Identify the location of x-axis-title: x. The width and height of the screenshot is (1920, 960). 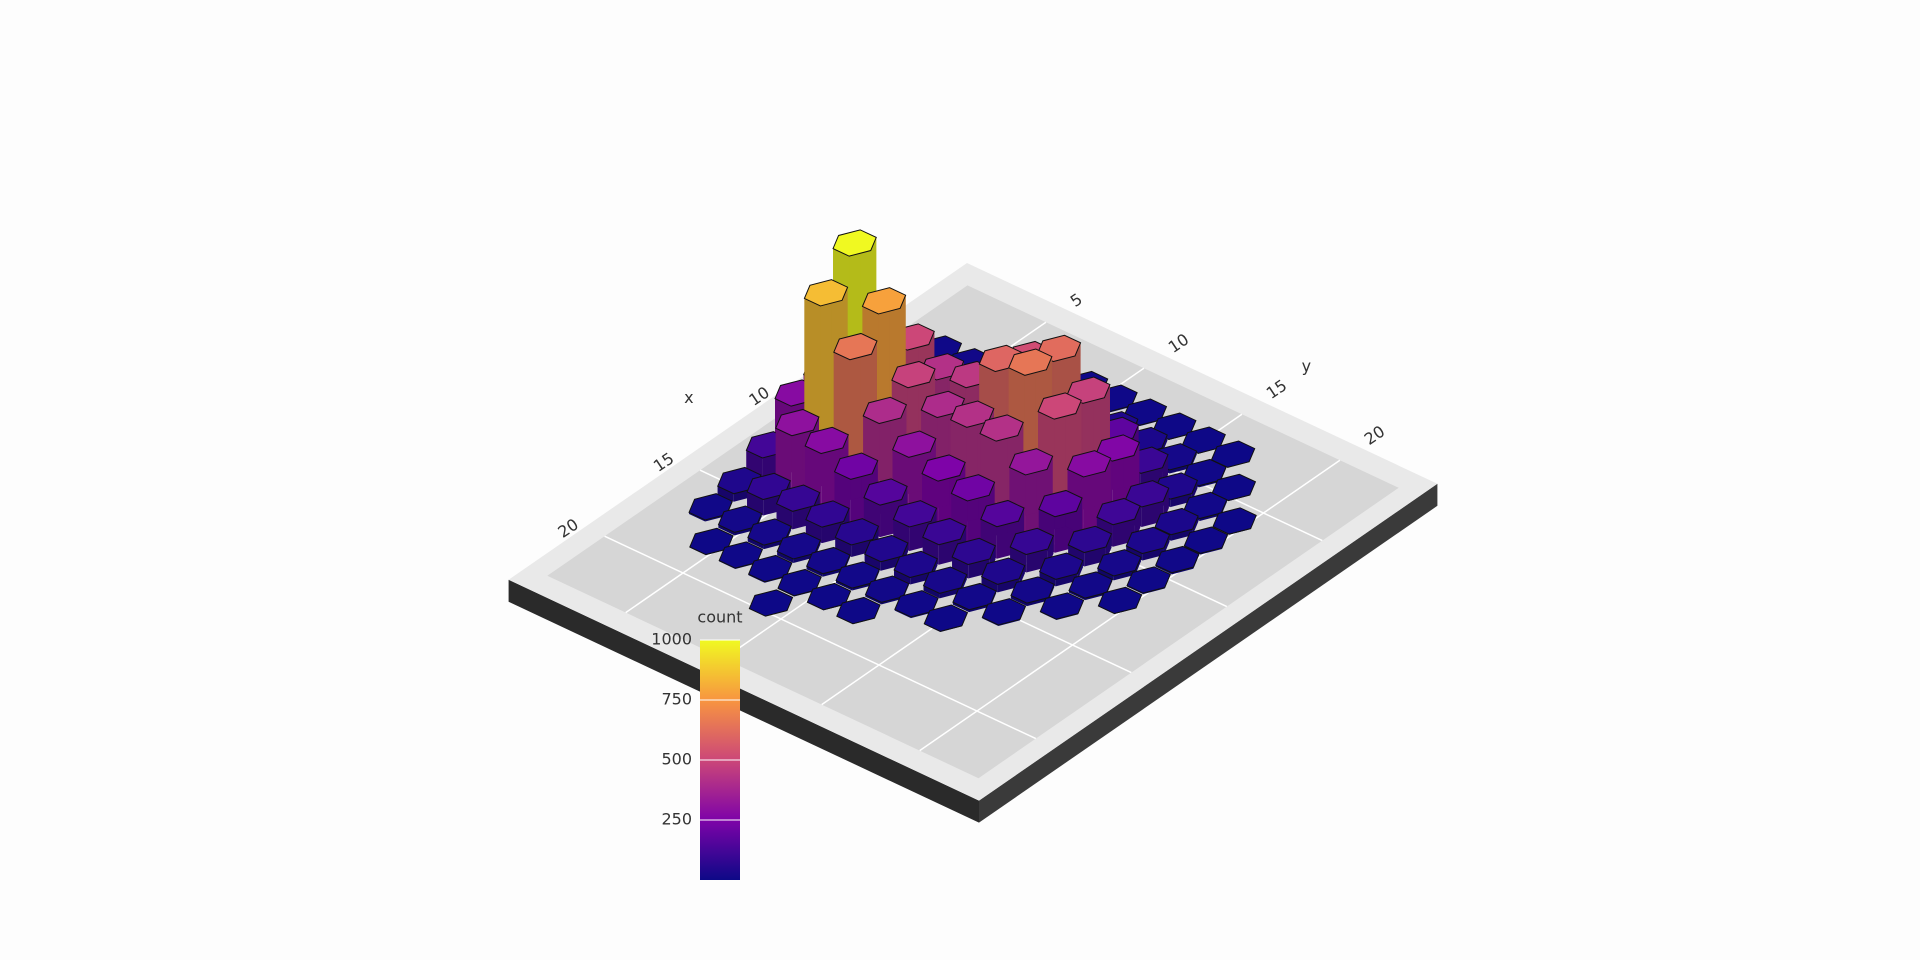
(688, 397).